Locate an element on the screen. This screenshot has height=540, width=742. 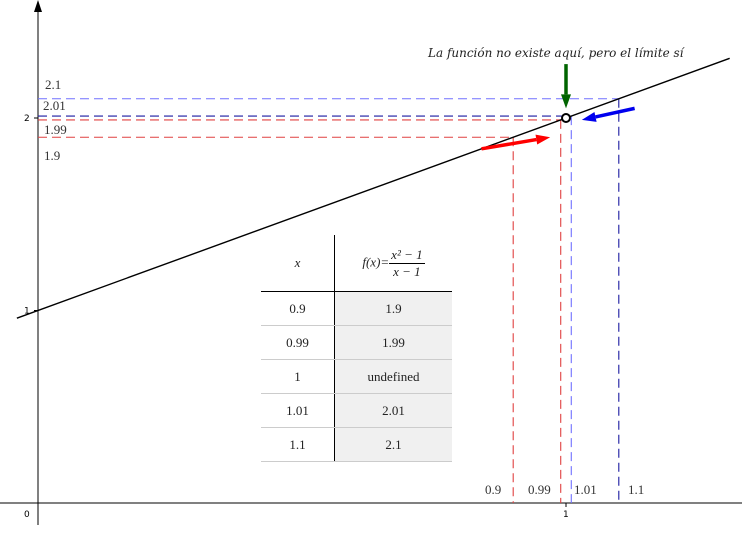
table-row: 1.01 2.01 is located at coordinates (356, 410).